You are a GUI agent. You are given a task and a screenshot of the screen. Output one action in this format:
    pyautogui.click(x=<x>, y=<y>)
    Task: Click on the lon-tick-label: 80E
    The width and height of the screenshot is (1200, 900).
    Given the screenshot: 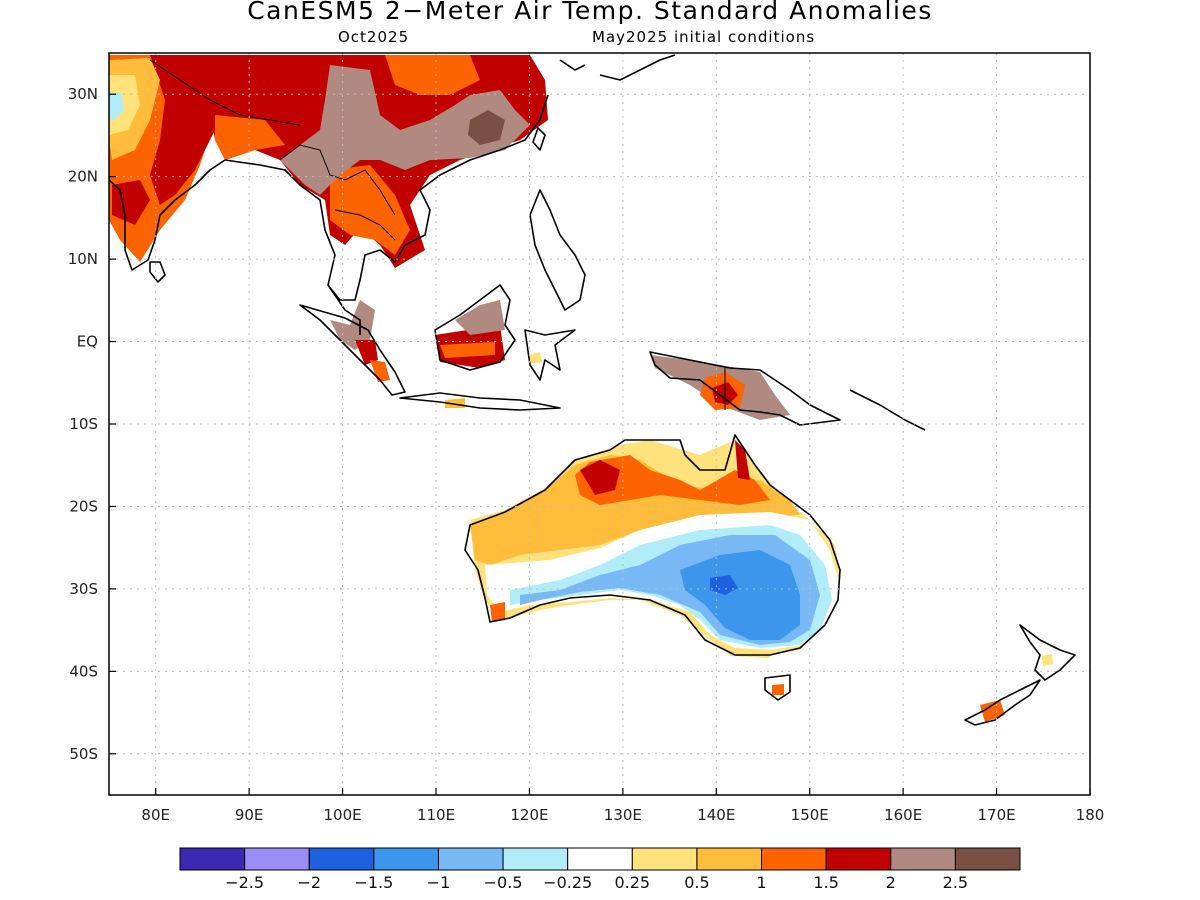 What is the action you would take?
    pyautogui.click(x=155, y=815)
    